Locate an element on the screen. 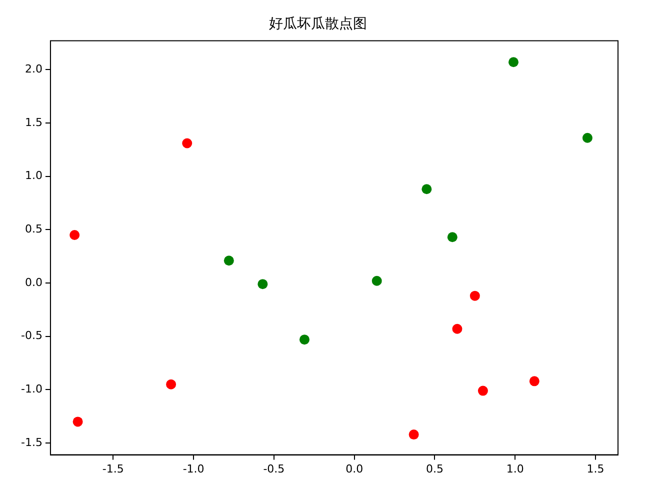 The height and width of the screenshot is (497, 653). y-tick-label: 0.5 is located at coordinates (33, 229).